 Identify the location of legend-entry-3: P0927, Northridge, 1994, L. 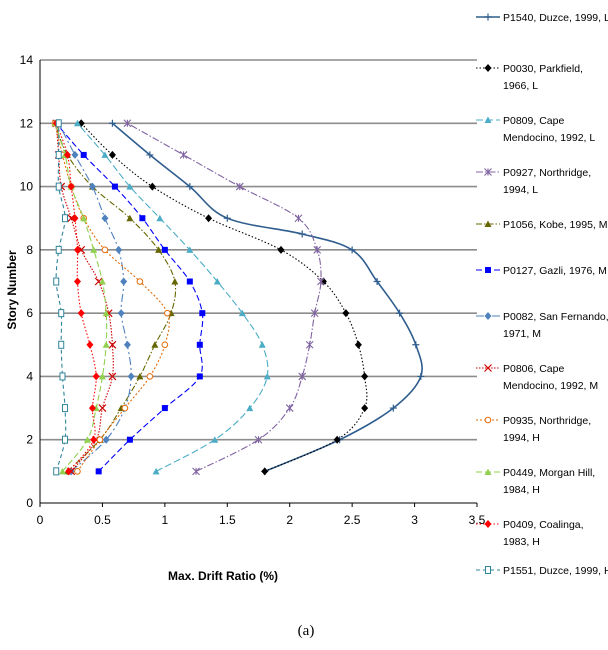
(533, 181).